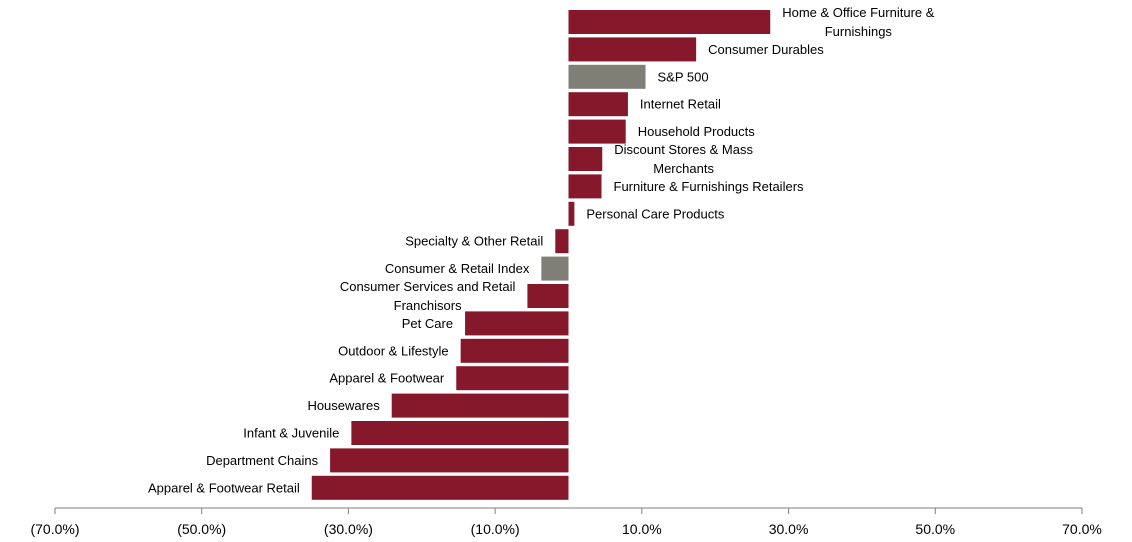  Describe the element at coordinates (935, 529) in the screenshot. I see `x-tick-label: 50.0%` at that location.